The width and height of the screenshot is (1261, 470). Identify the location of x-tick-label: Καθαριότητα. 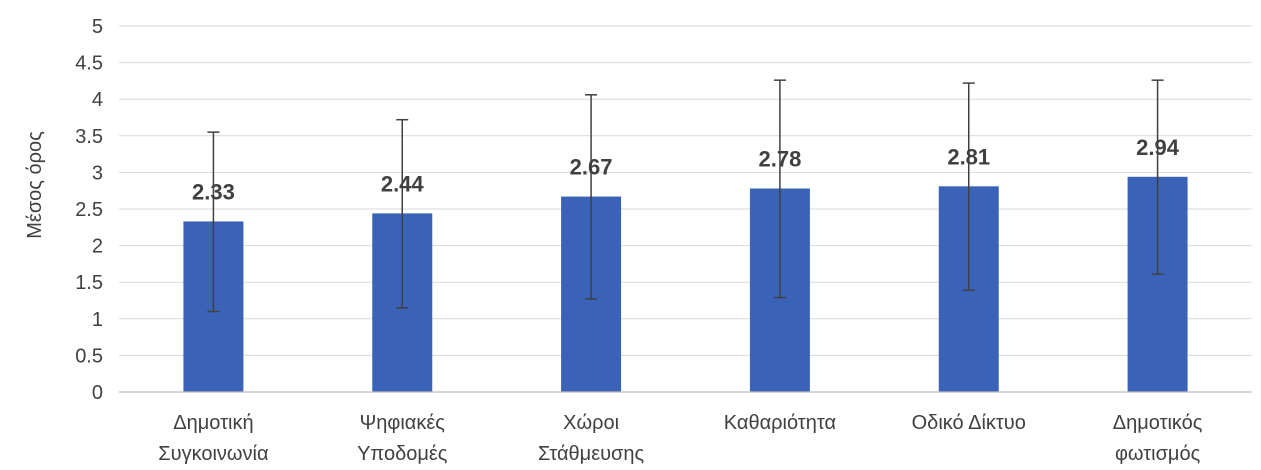
(780, 423).